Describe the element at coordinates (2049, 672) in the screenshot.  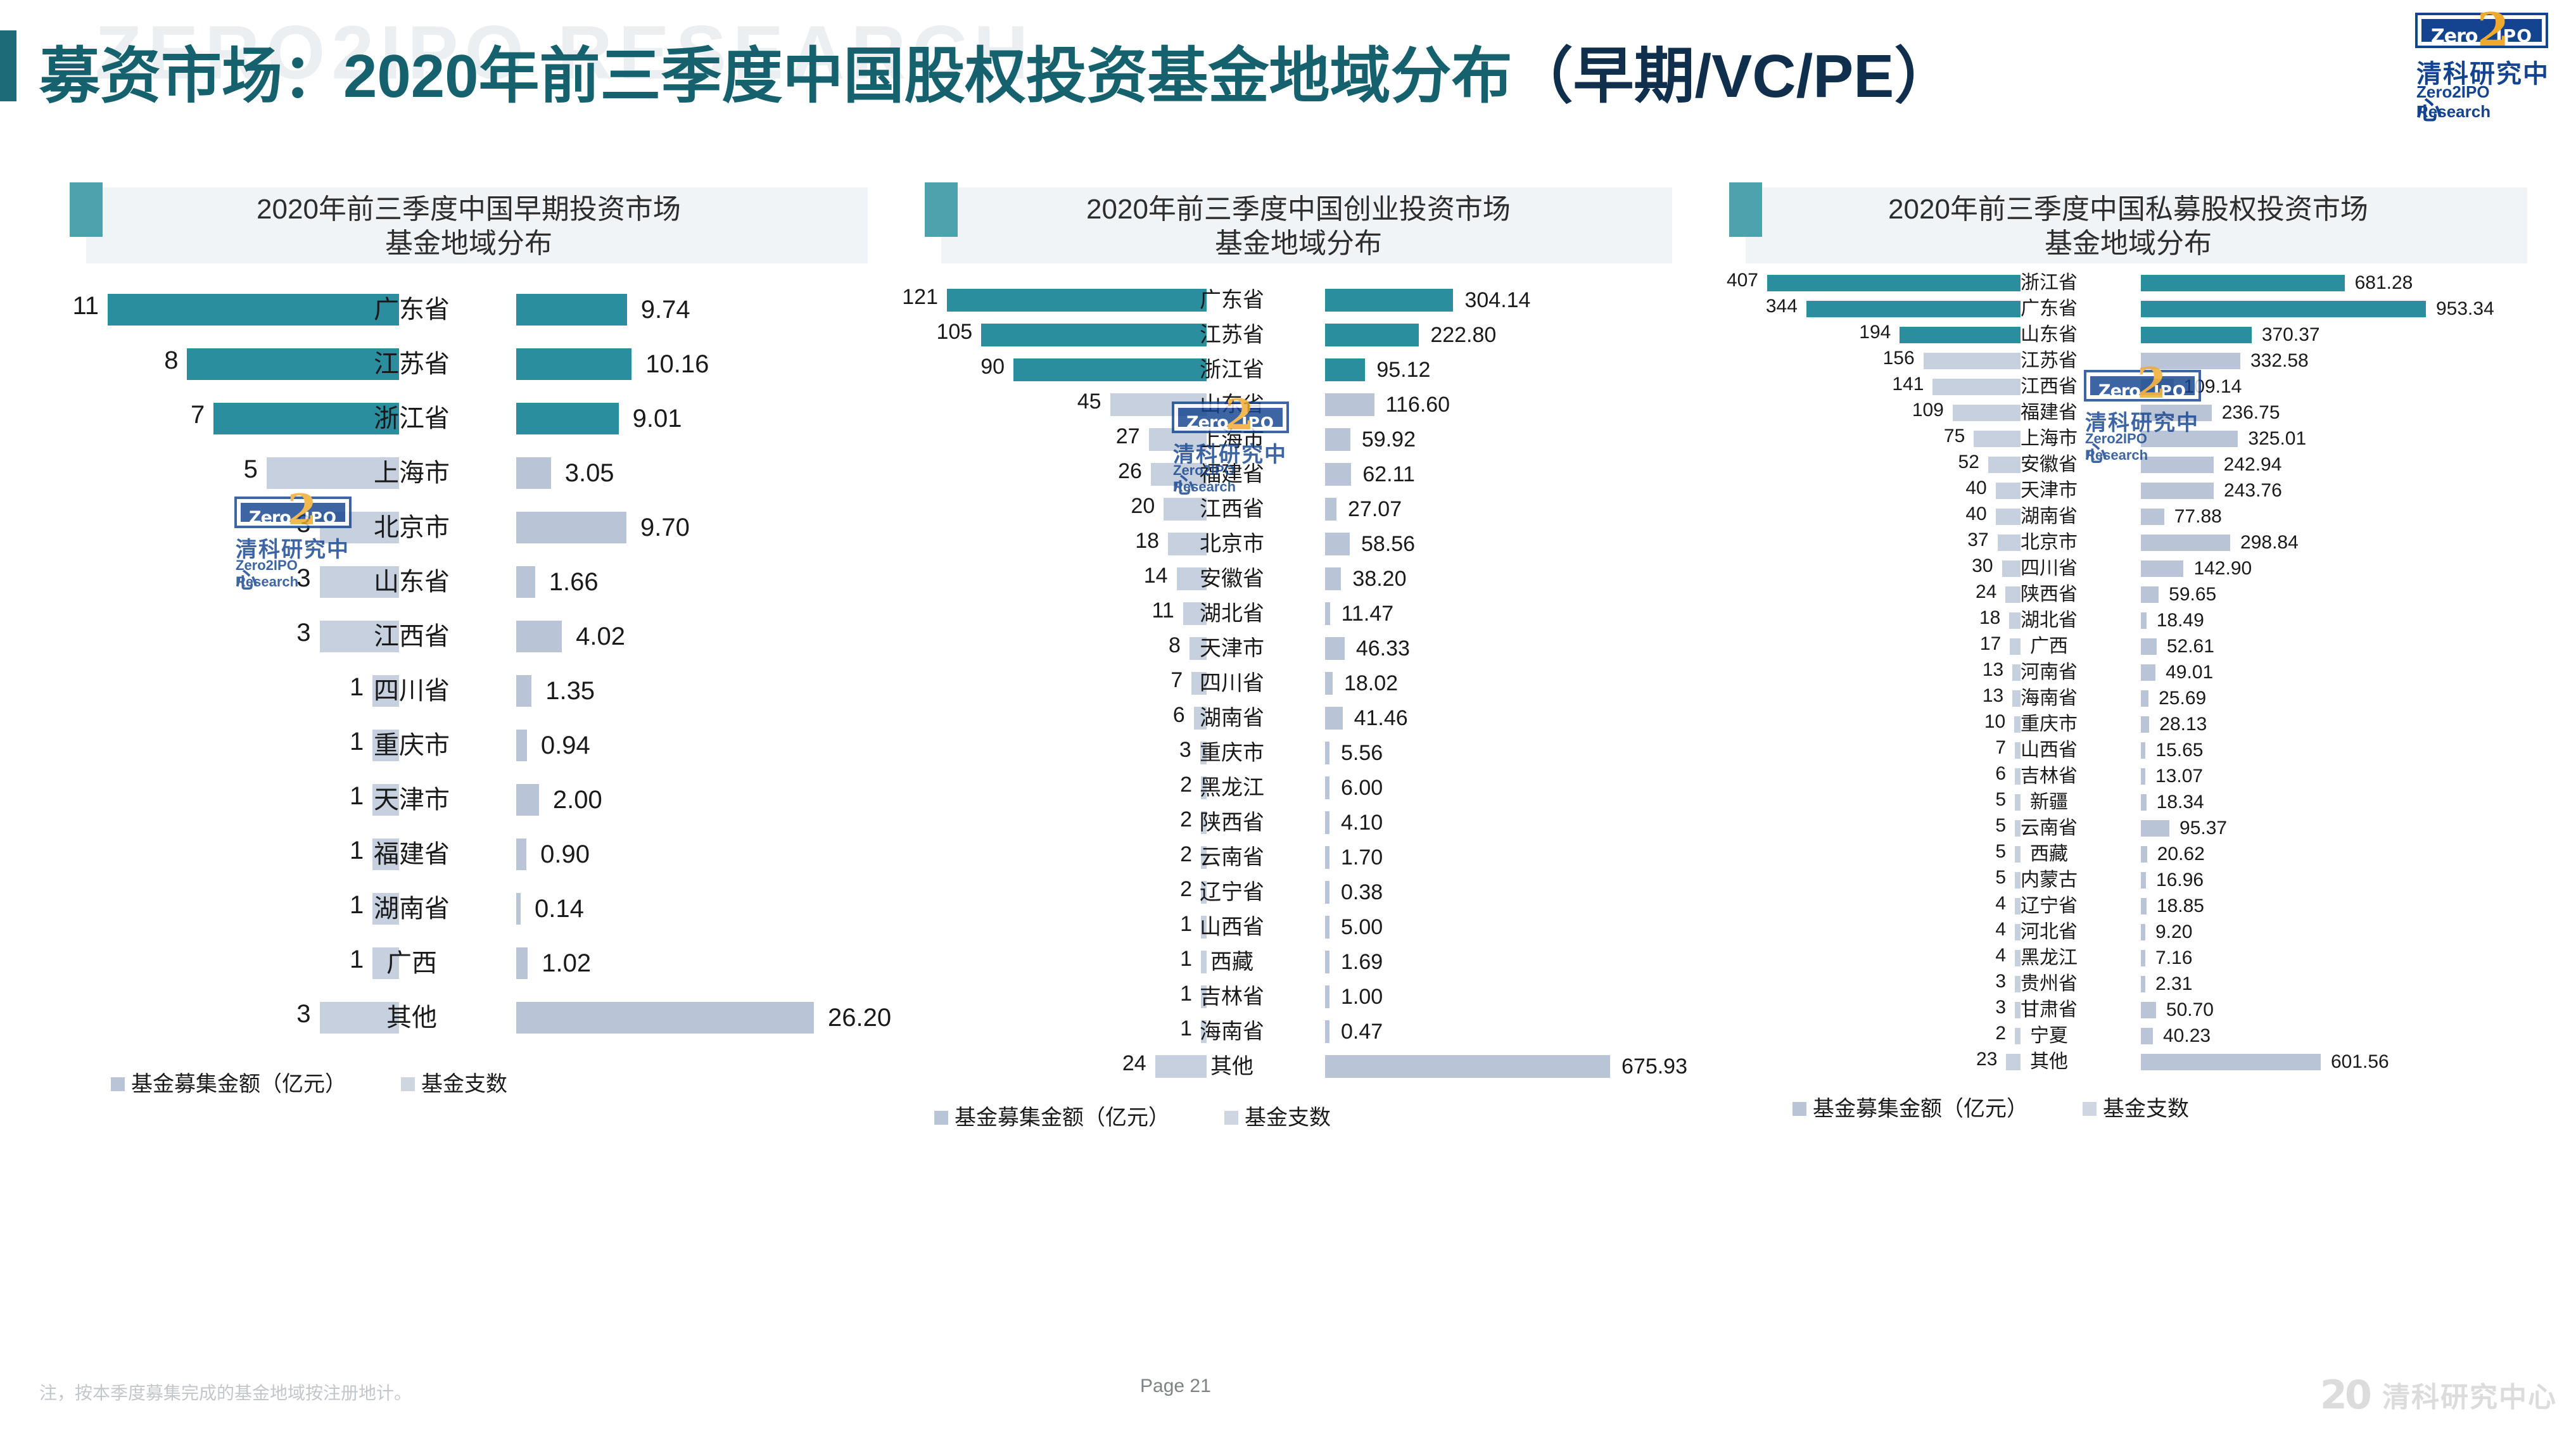
I see `category-label: 河南省` at that location.